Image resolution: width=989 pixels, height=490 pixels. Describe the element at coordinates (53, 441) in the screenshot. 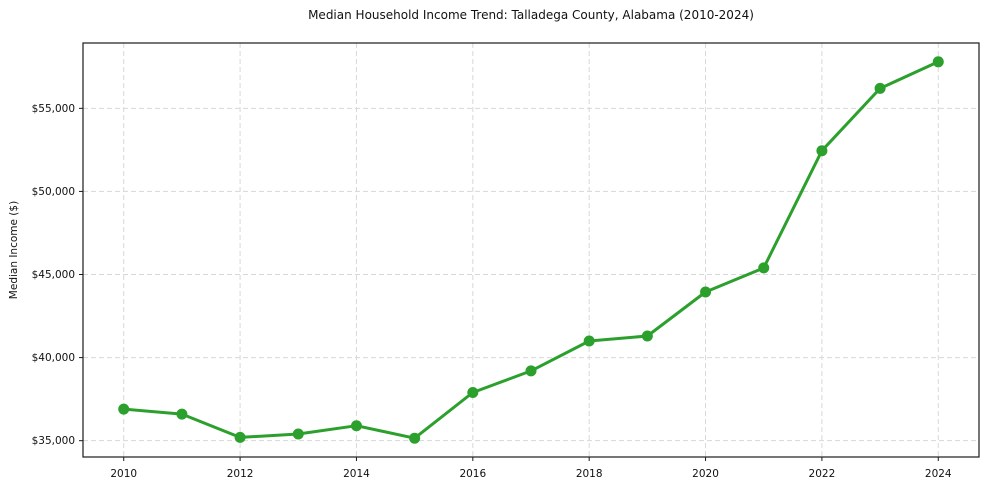

I see `y-tick-label: $35,000` at that location.